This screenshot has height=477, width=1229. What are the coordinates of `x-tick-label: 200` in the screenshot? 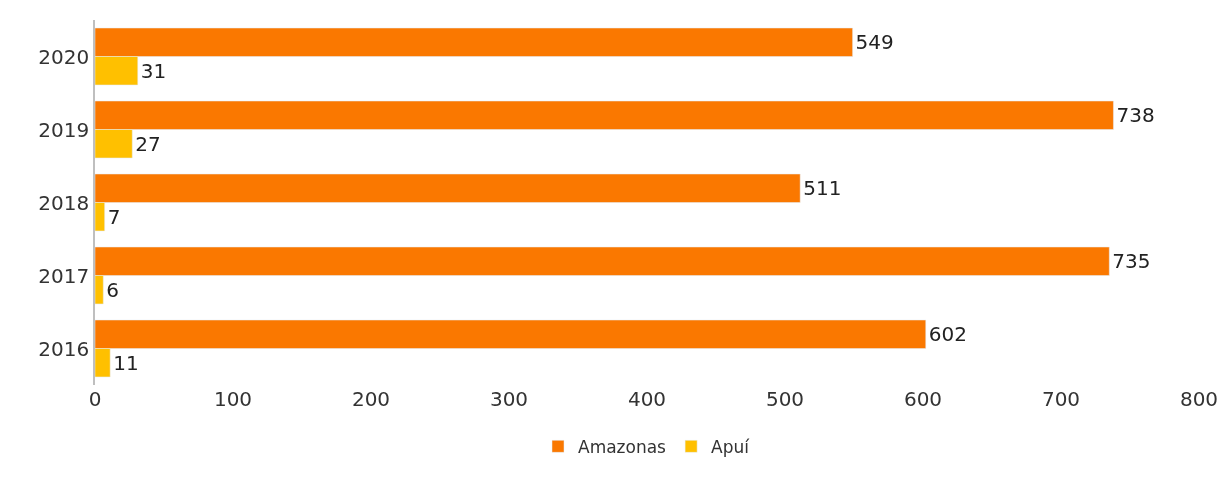 It's located at (371, 399).